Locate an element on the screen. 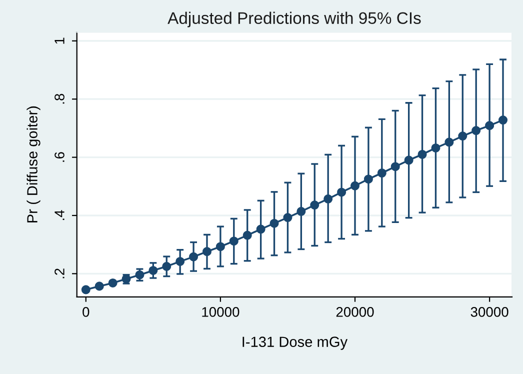 This screenshot has width=523, height=374. x-tick-label: 10000 is located at coordinates (221, 312).